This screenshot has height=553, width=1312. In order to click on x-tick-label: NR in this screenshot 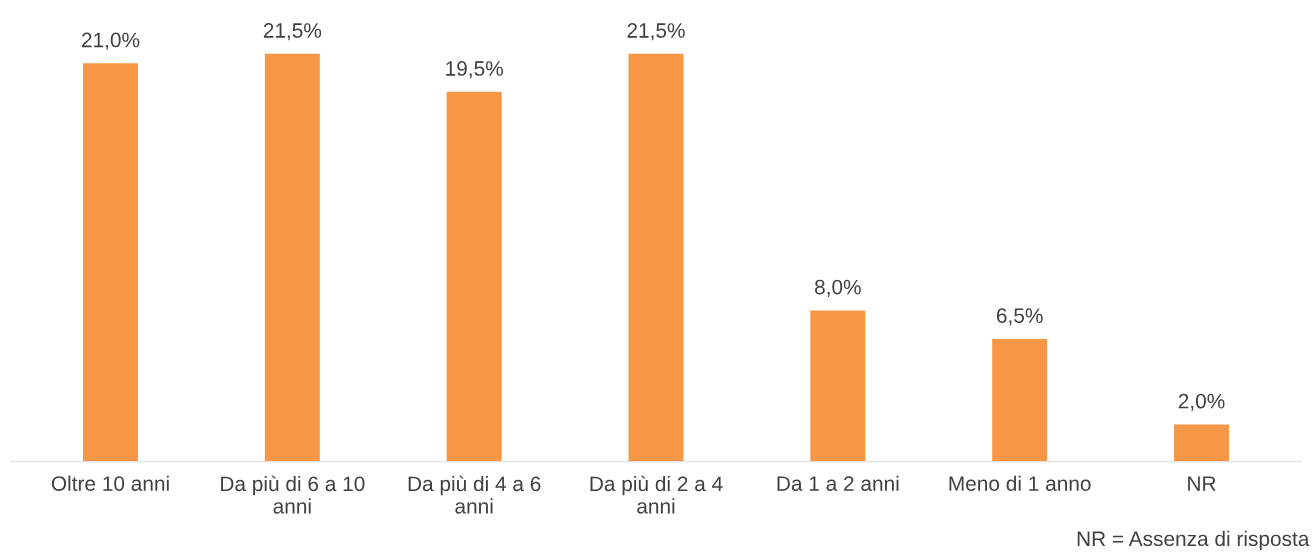, I will do `click(1202, 483)`.